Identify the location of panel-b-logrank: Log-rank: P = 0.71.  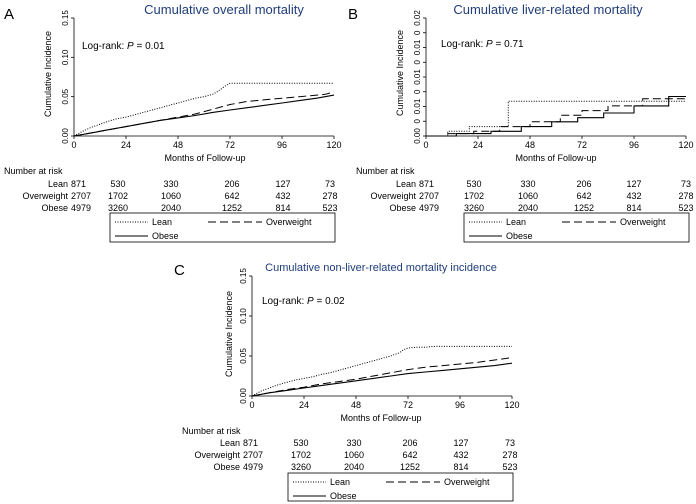
(482, 44).